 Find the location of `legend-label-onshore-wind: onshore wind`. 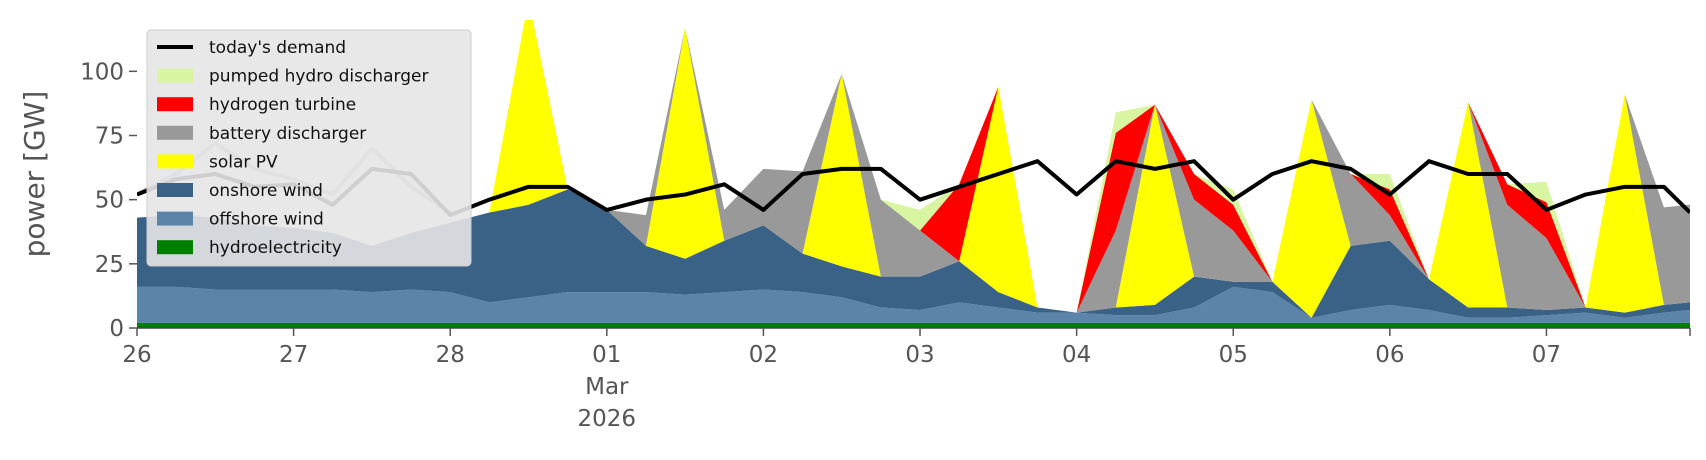

legend-label-onshore-wind: onshore wind is located at coordinates (266, 191).